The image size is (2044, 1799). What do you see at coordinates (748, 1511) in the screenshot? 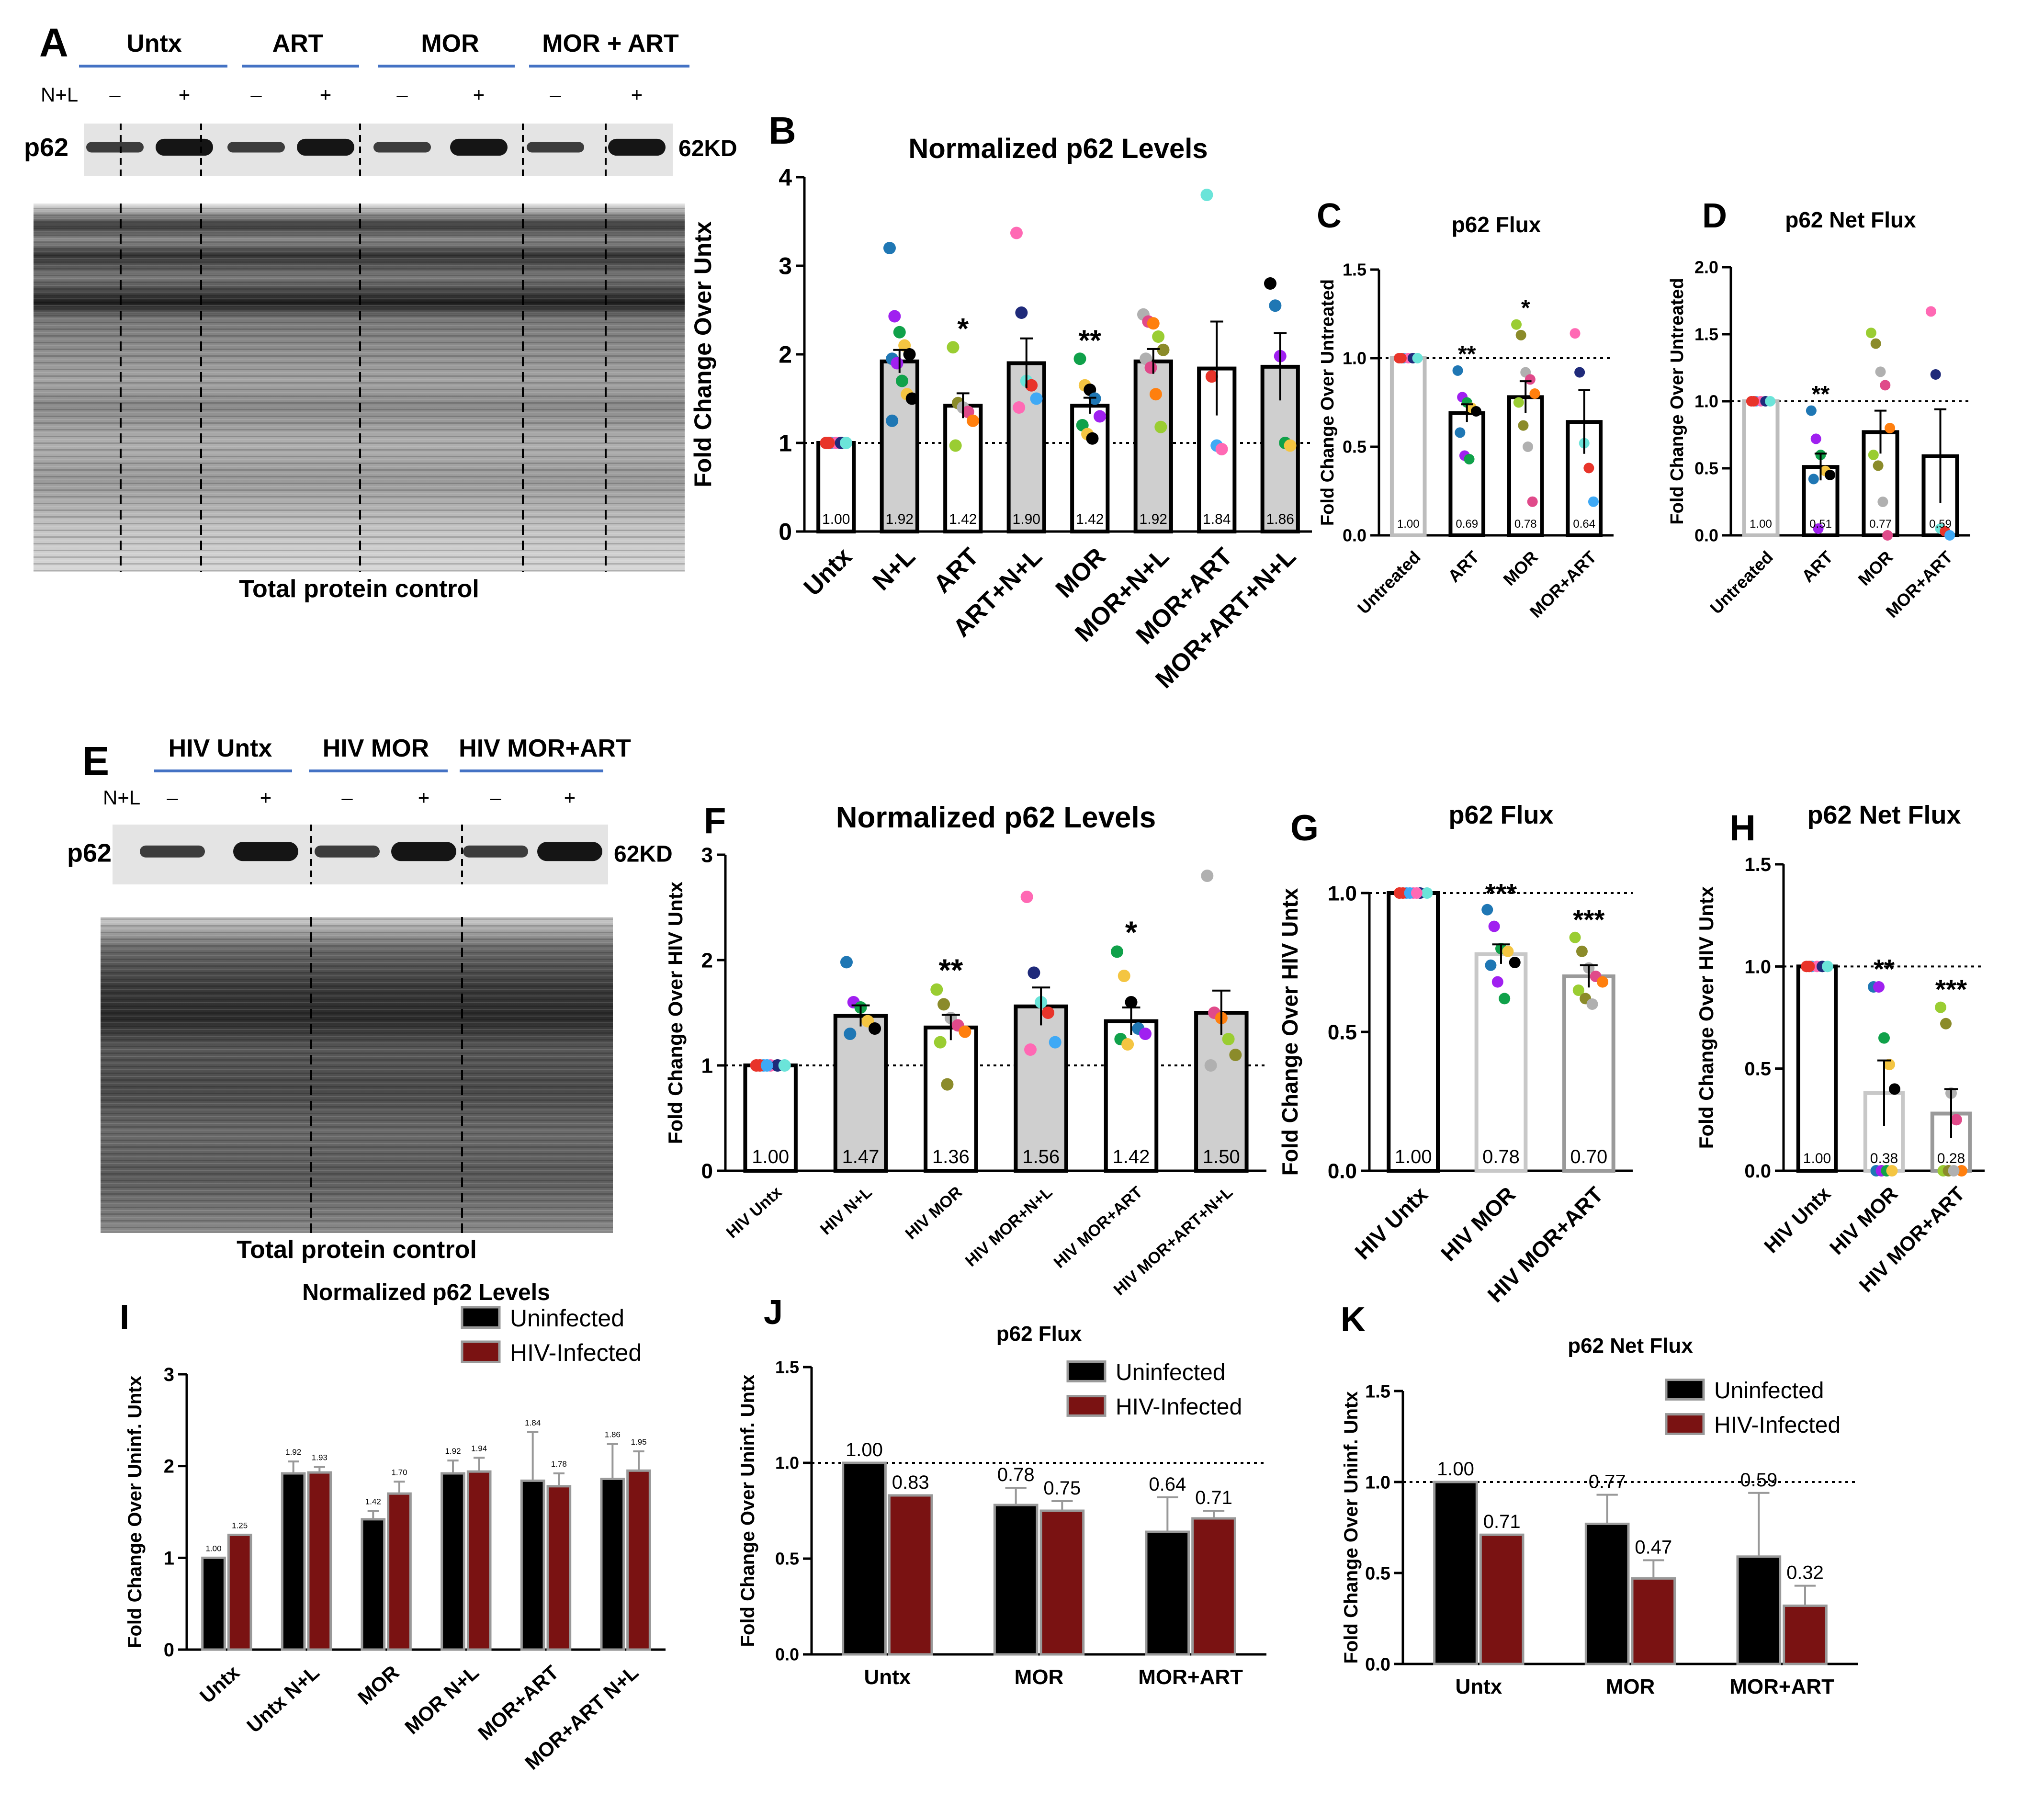
I see `y-axis-label: Fold Change Over Uninf. Untx` at bounding box center [748, 1511].